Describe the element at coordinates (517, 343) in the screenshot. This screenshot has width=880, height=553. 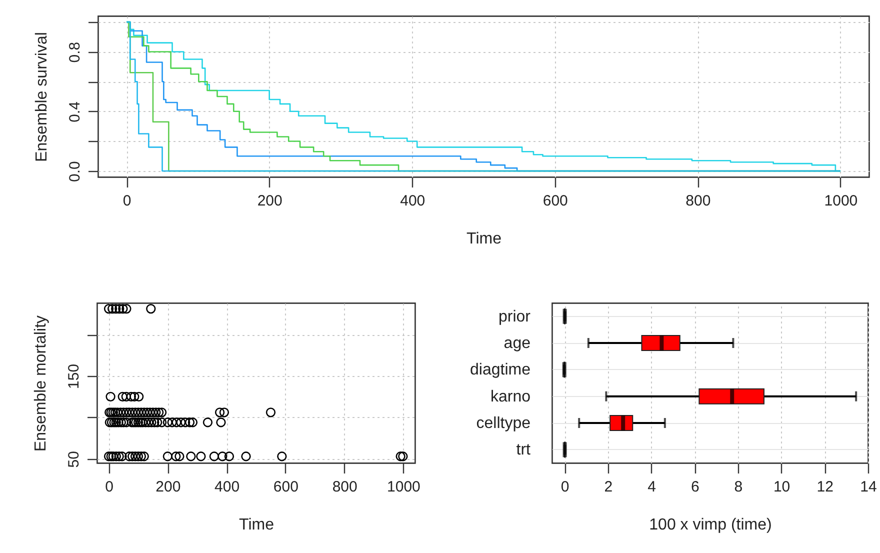
I see `y-tick-label: age` at that location.